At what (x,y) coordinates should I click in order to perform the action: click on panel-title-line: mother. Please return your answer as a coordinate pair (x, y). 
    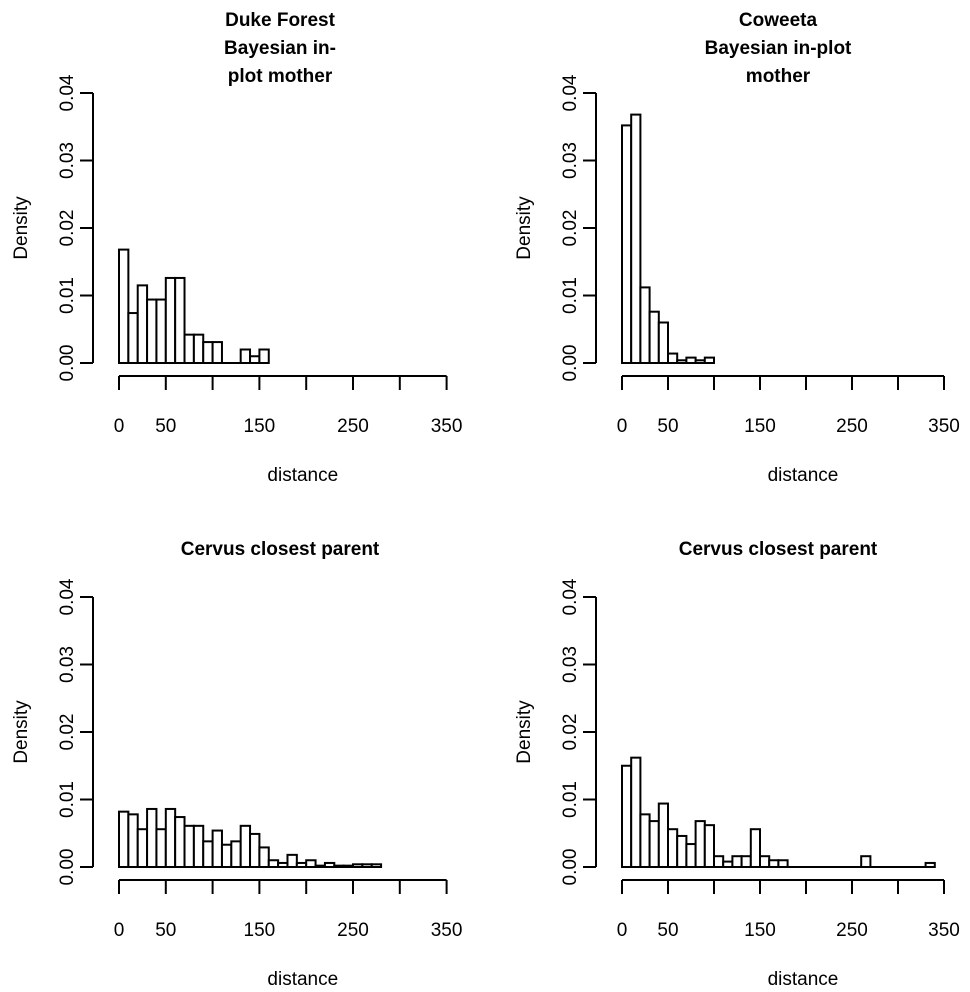
    Looking at the image, I should click on (778, 76).